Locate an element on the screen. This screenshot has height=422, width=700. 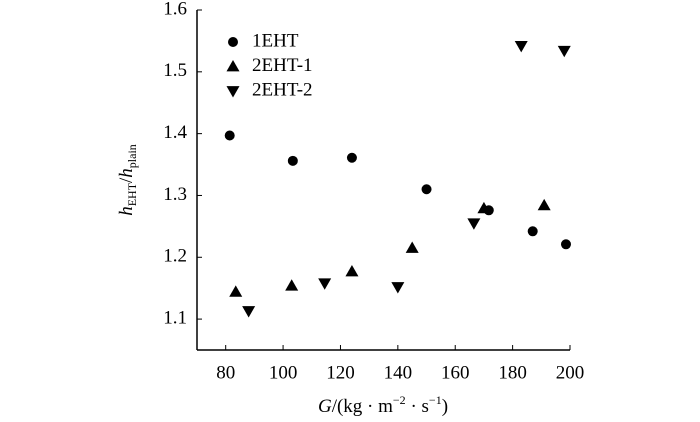
y-tick-label: 1.3 is located at coordinates (175, 194).